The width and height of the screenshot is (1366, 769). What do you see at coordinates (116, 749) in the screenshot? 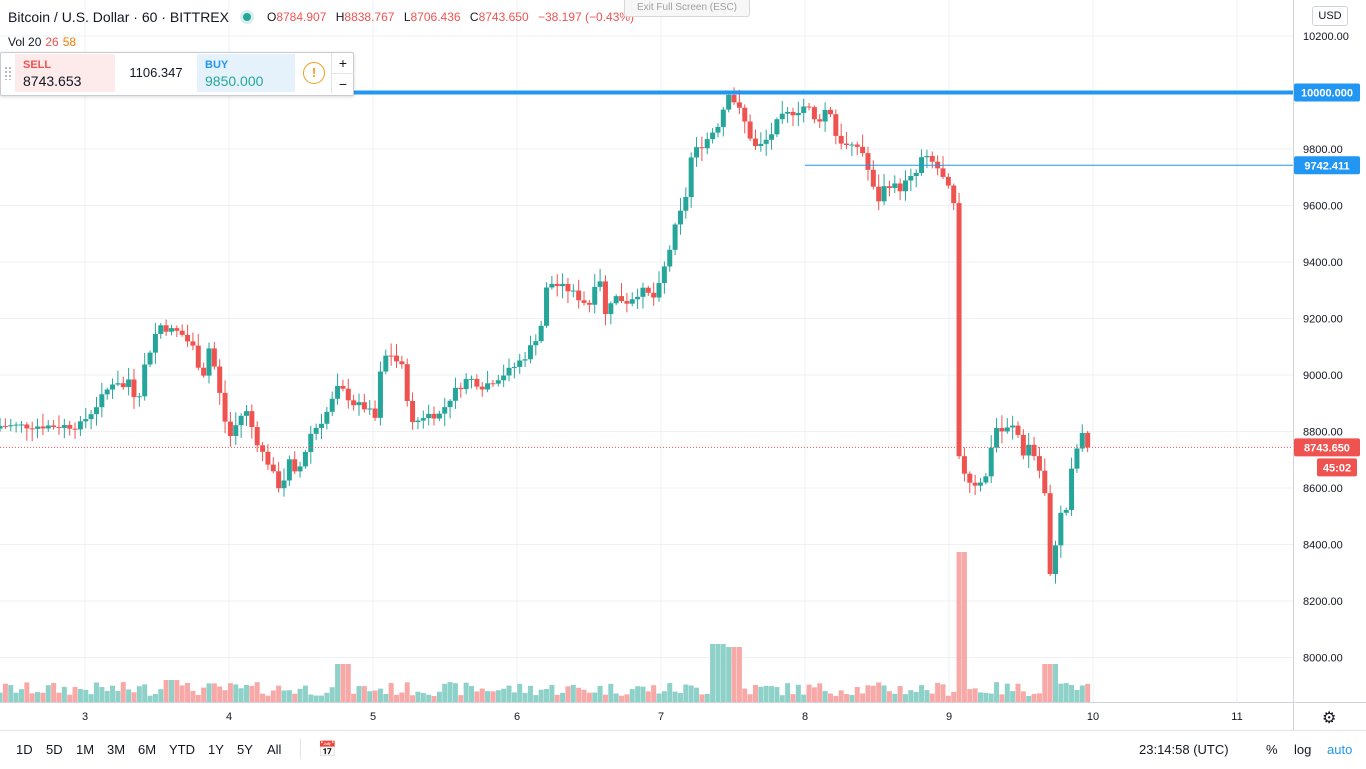
I see `range-3m-button: 3M` at bounding box center [116, 749].